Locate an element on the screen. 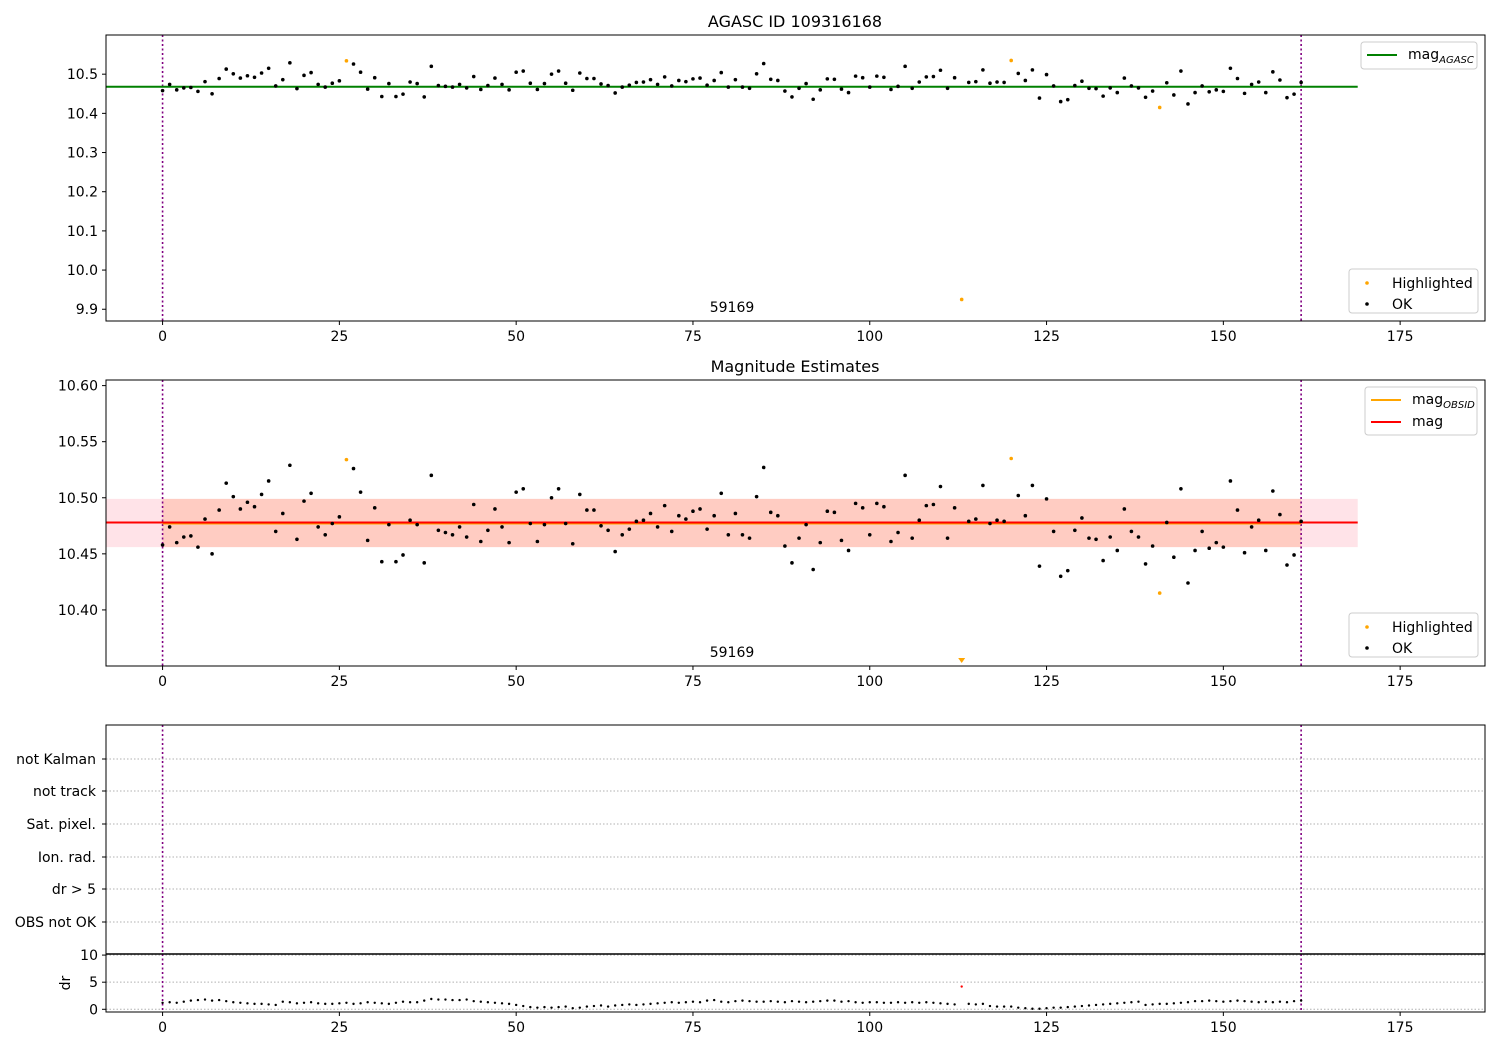 The height and width of the screenshot is (1050, 1500). x-tick-label: 75 is located at coordinates (693, 337).